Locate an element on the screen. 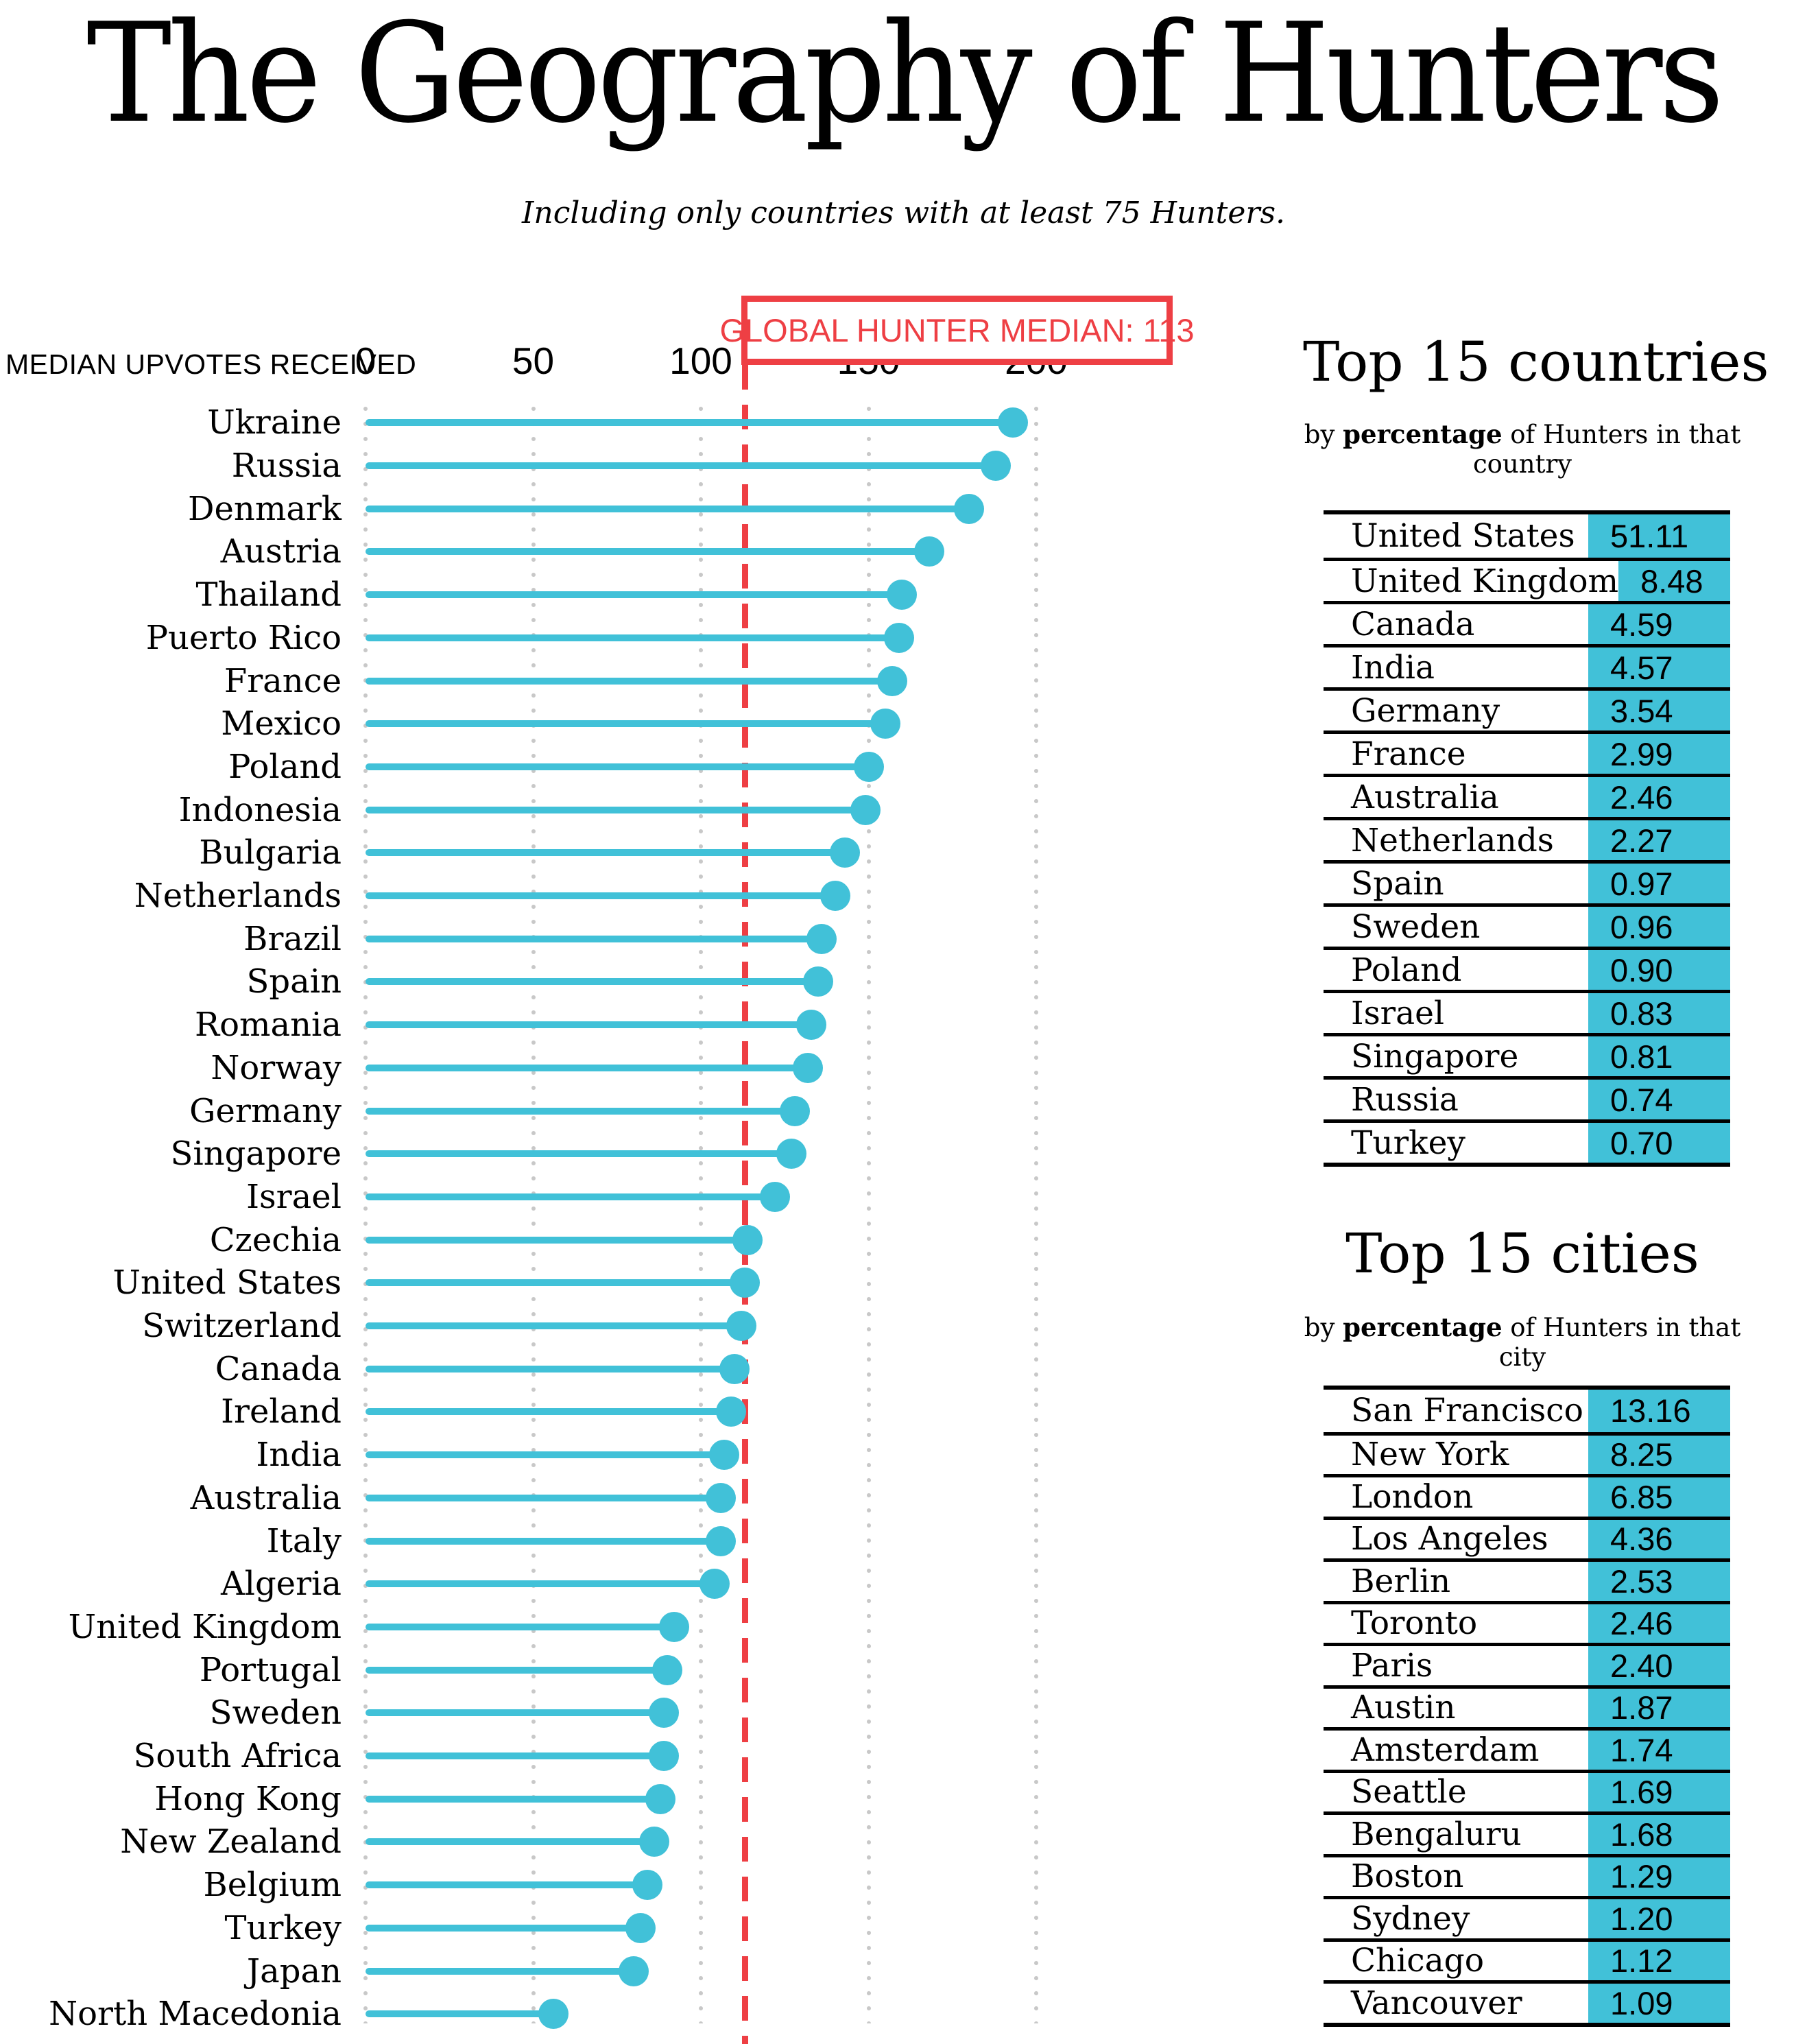  country-label: Brazil is located at coordinates (292, 938).